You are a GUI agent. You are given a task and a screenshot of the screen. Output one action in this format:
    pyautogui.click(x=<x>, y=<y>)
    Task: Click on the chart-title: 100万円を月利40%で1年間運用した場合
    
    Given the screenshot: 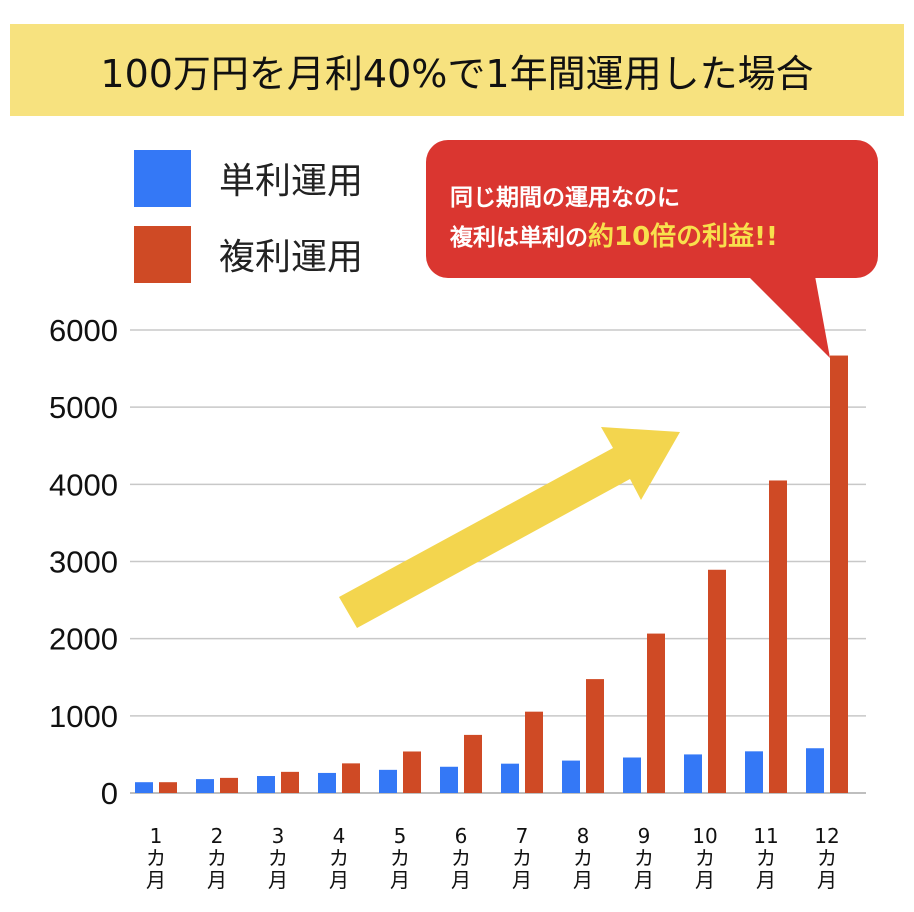 What is the action you would take?
    pyautogui.click(x=457, y=73)
    